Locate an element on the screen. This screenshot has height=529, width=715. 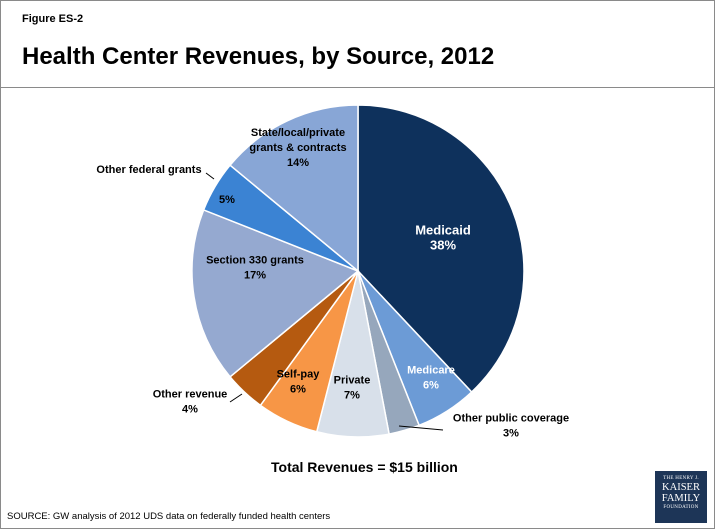
slice-label-state-local-private-grants-contracts: State/local/private grants & contracts 14% is located at coordinates (297, 148).